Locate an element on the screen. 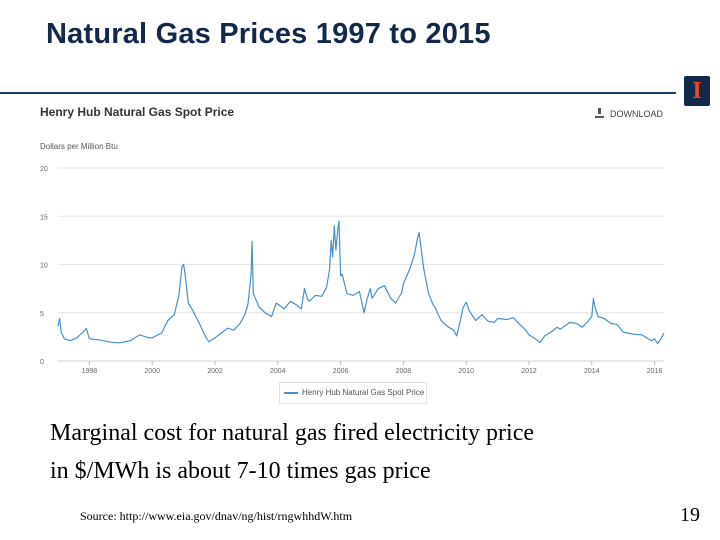  title-divider is located at coordinates (338, 93).